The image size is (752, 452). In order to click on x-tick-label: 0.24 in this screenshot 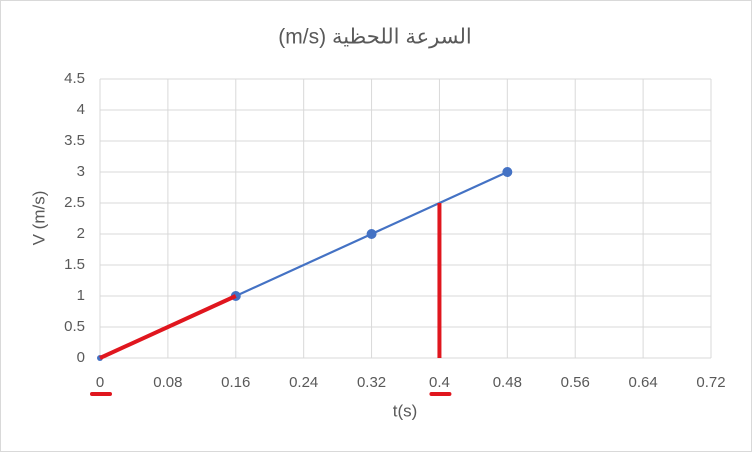, I will do `click(303, 382)`.